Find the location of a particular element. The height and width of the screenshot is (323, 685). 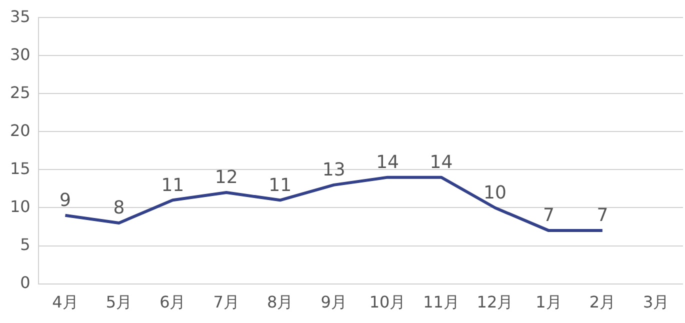

data-label: 12 is located at coordinates (226, 177).